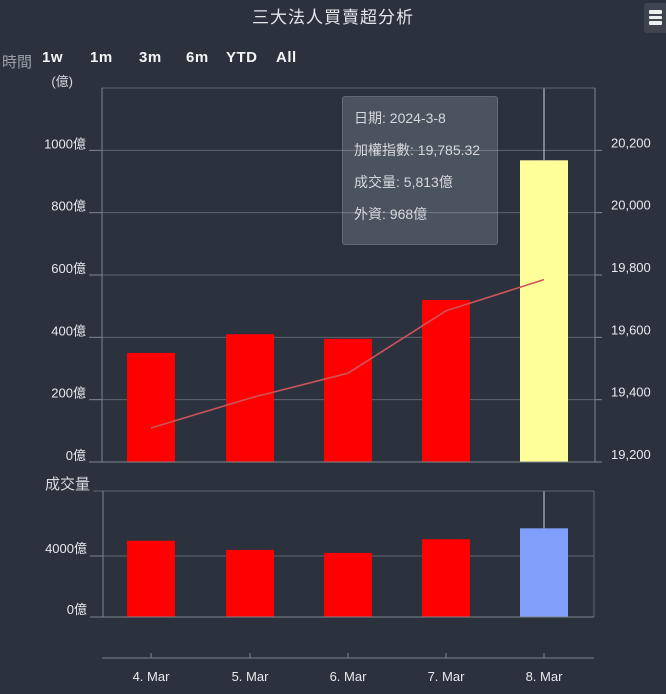 The image size is (666, 694). Describe the element at coordinates (631, 454) in the screenshot. I see `index-axis-tick-label: 19,200` at that location.